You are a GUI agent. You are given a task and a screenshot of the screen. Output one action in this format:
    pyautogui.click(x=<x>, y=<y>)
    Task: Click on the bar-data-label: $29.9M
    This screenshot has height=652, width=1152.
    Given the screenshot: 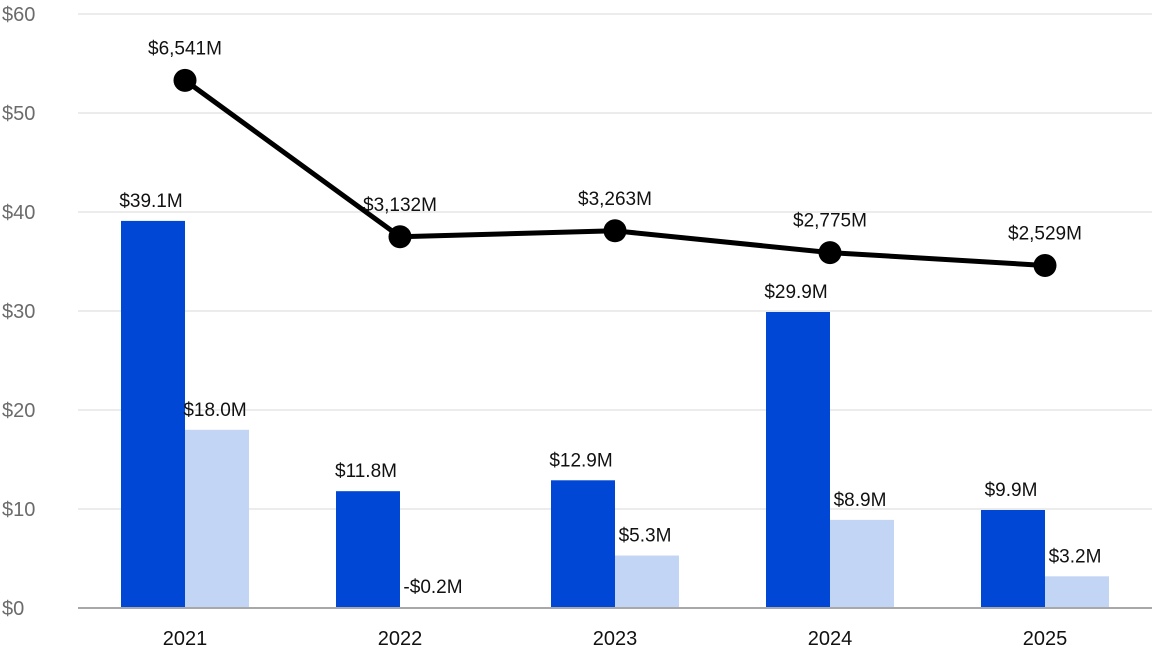 What is the action you would take?
    pyautogui.click(x=795, y=292)
    